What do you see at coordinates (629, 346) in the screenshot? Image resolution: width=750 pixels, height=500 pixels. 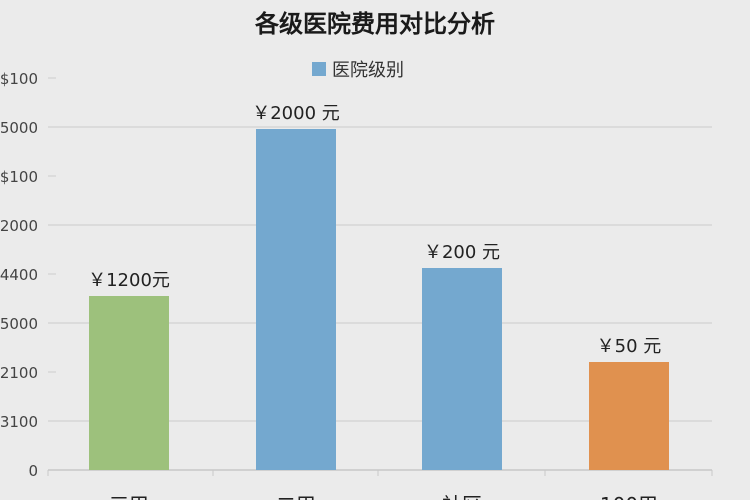 I see `data-label: ￥50 元` at bounding box center [629, 346].